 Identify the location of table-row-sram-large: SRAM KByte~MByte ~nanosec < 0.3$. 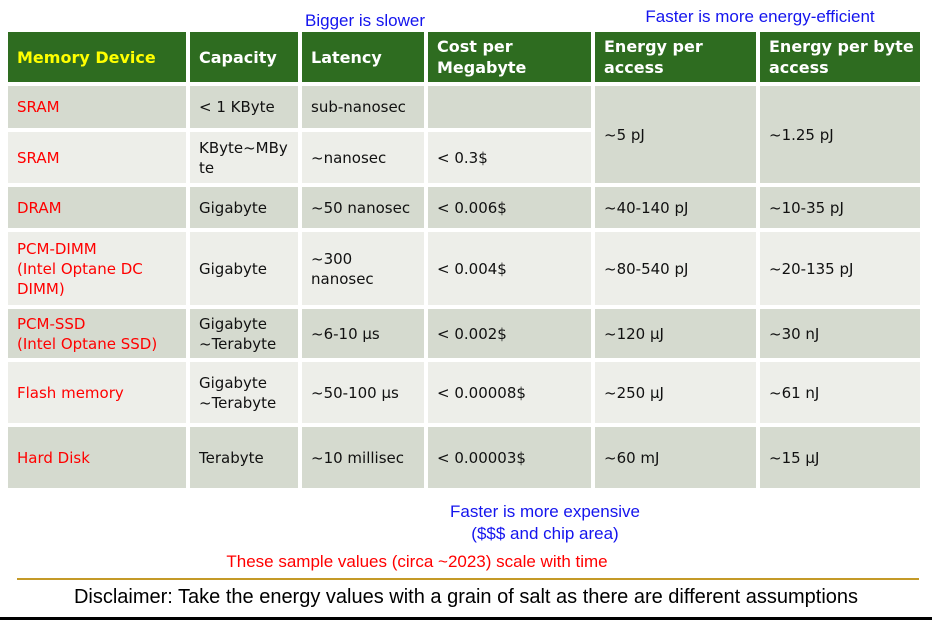
(464, 157).